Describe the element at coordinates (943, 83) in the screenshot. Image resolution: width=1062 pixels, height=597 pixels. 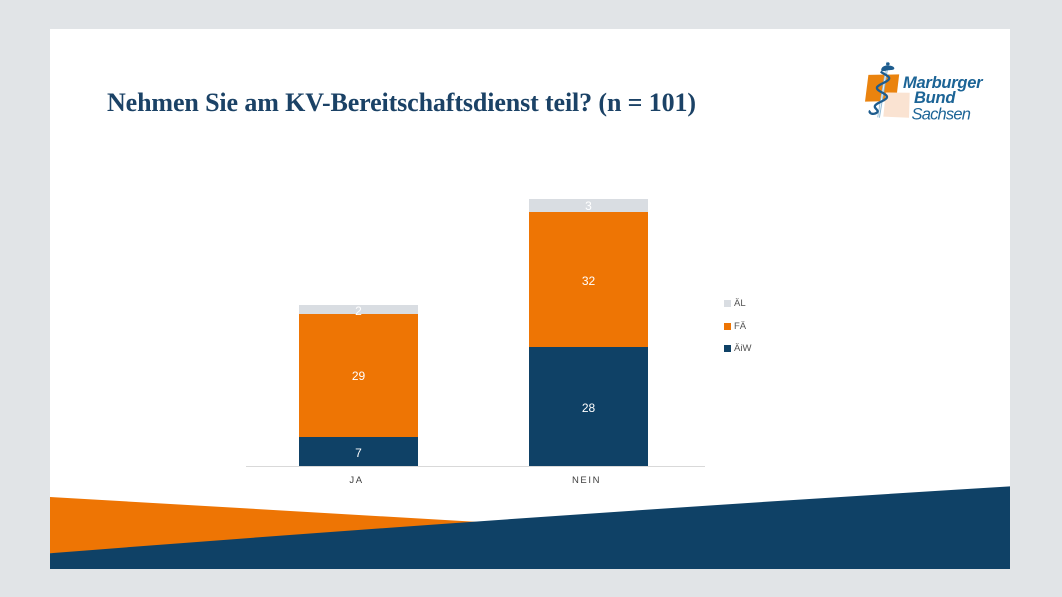
I see `svg-text: Marburger` at that location.